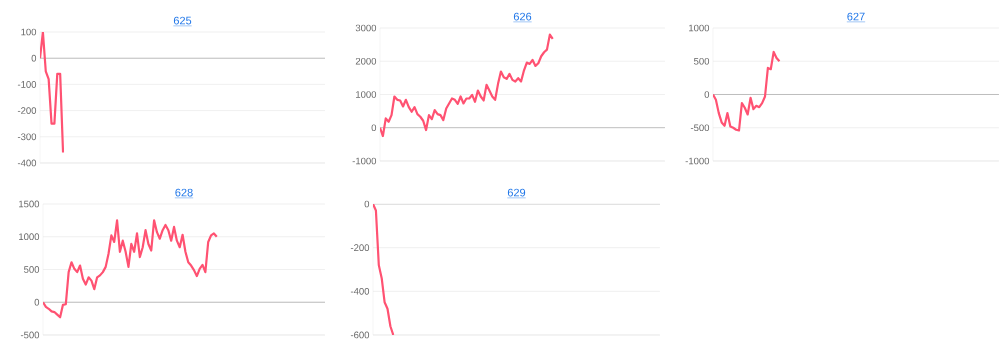  I want to click on y-tick-label: 1500, so click(29, 204).